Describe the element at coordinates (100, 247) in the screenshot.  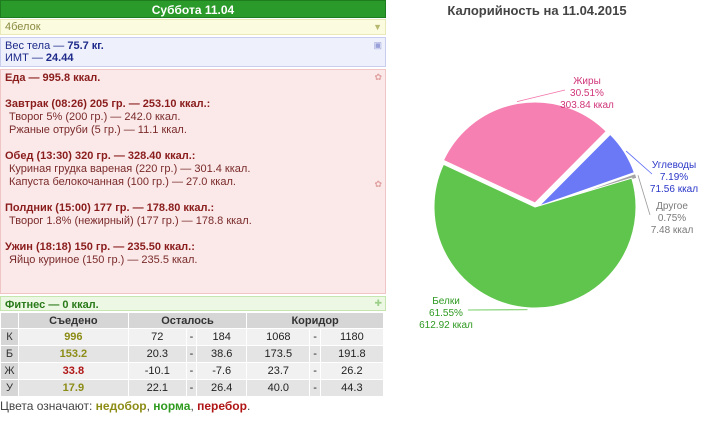
I see `meal-dinner-title: Ужин (18:18) 150 гр. — 235.50 ккал.:` at that location.